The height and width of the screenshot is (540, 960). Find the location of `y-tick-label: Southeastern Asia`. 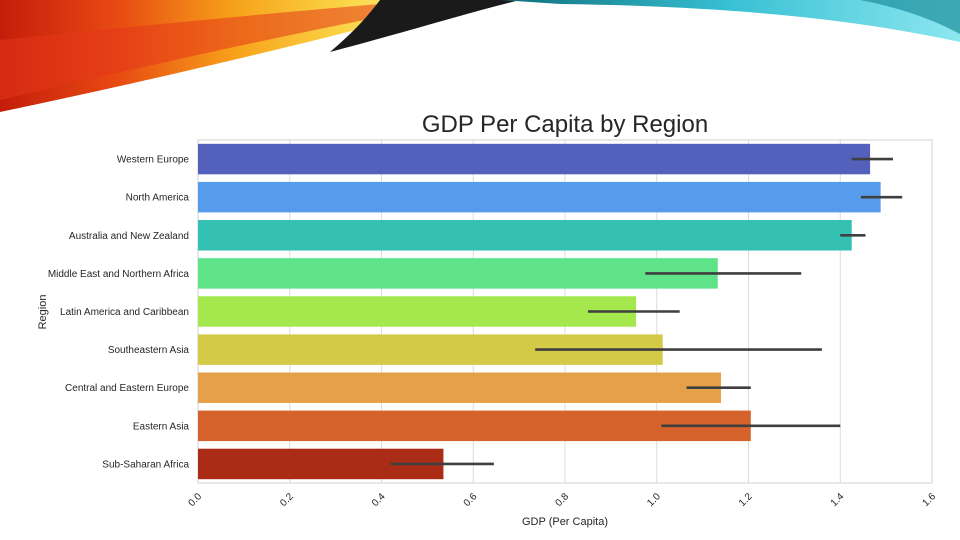

y-tick-label: Southeastern Asia is located at coordinates (149, 350).